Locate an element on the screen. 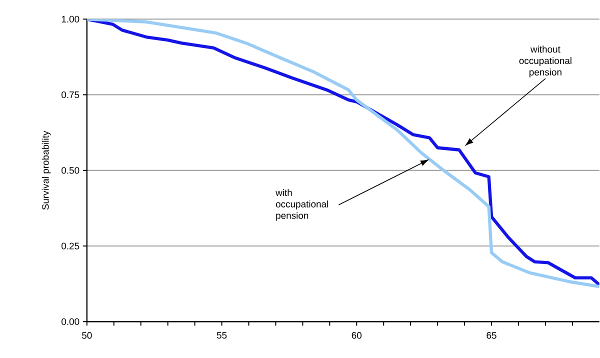 Image resolution: width=600 pixels, height=358 pixels. annotation: with occupational pension is located at coordinates (302, 205).